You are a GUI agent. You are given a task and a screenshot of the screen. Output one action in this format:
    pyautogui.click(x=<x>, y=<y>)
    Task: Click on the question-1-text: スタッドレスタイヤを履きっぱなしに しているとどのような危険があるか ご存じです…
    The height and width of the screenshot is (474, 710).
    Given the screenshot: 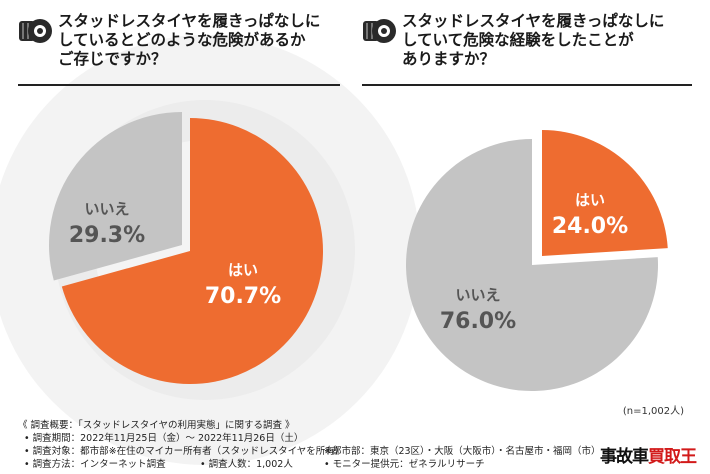 What is the action you would take?
    pyautogui.click(x=189, y=40)
    